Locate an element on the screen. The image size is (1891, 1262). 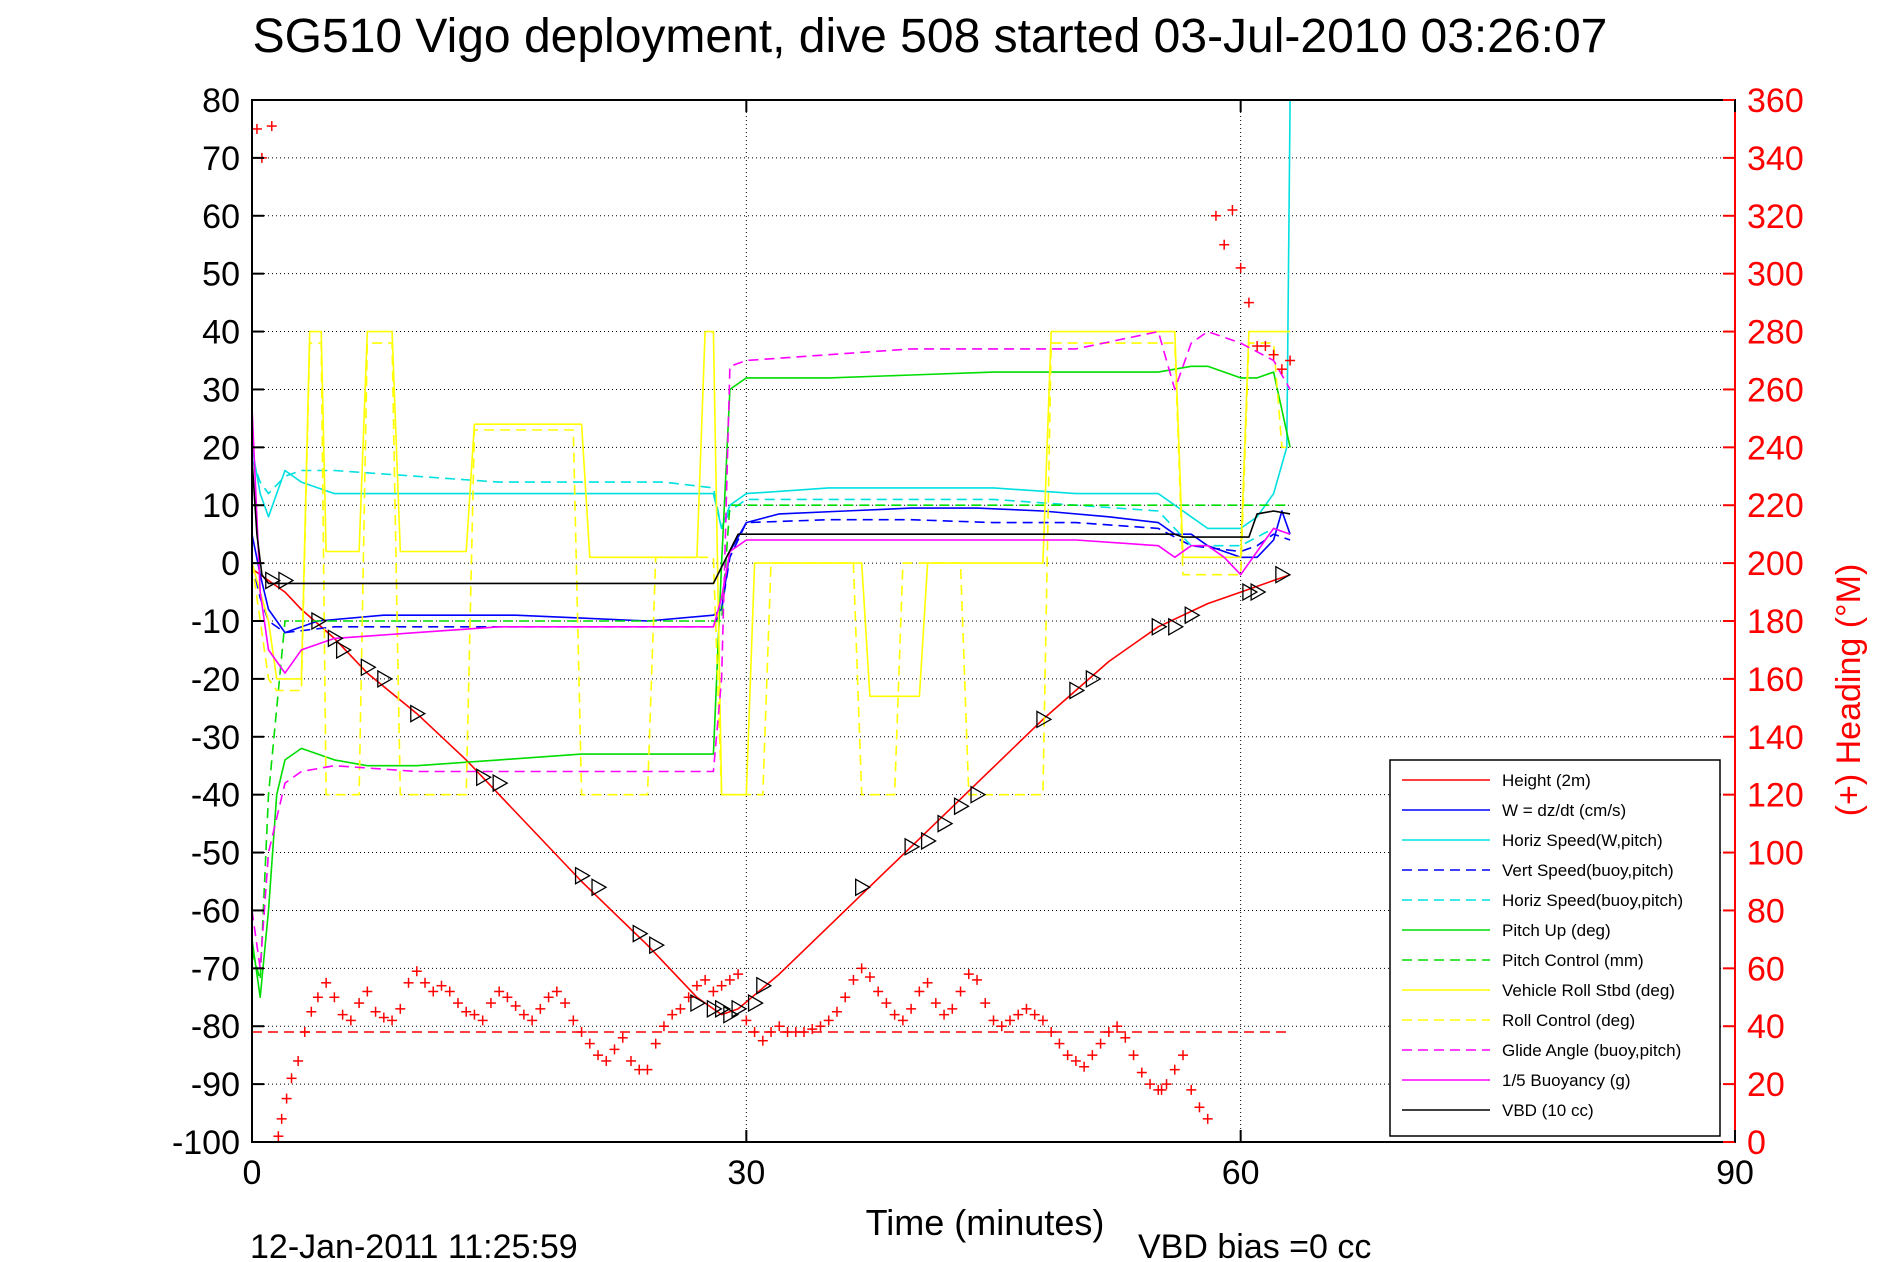
right-tick-label: 360 is located at coordinates (1775, 101).